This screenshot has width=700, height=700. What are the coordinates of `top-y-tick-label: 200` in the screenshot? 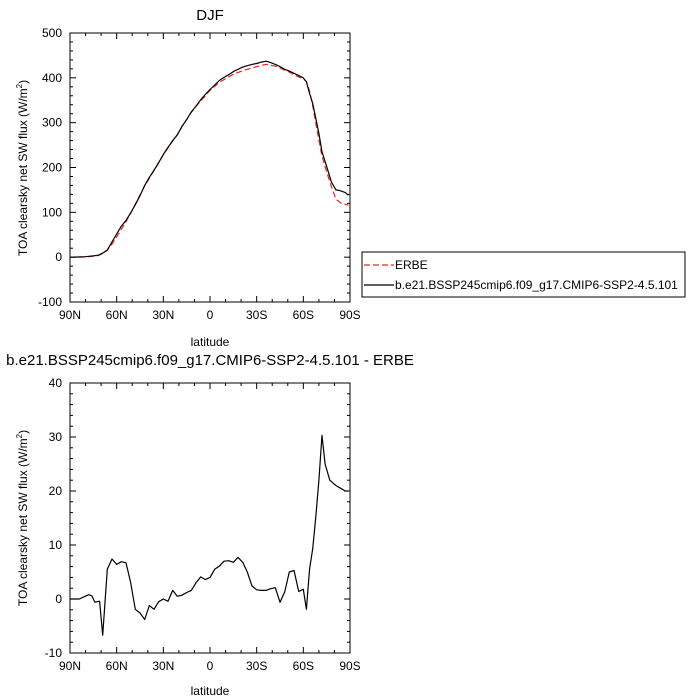 It's located at (52, 168).